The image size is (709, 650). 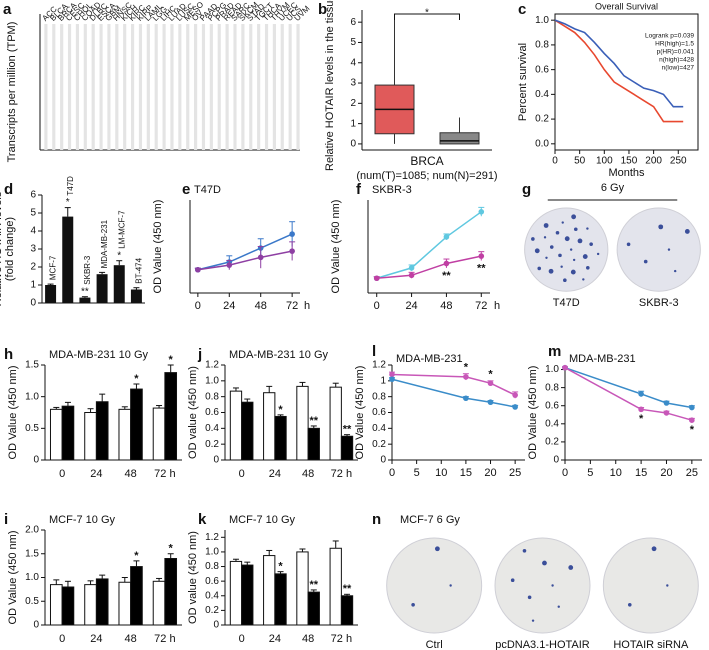 I want to click on category-label: SKBR-3, so click(x=87, y=269).